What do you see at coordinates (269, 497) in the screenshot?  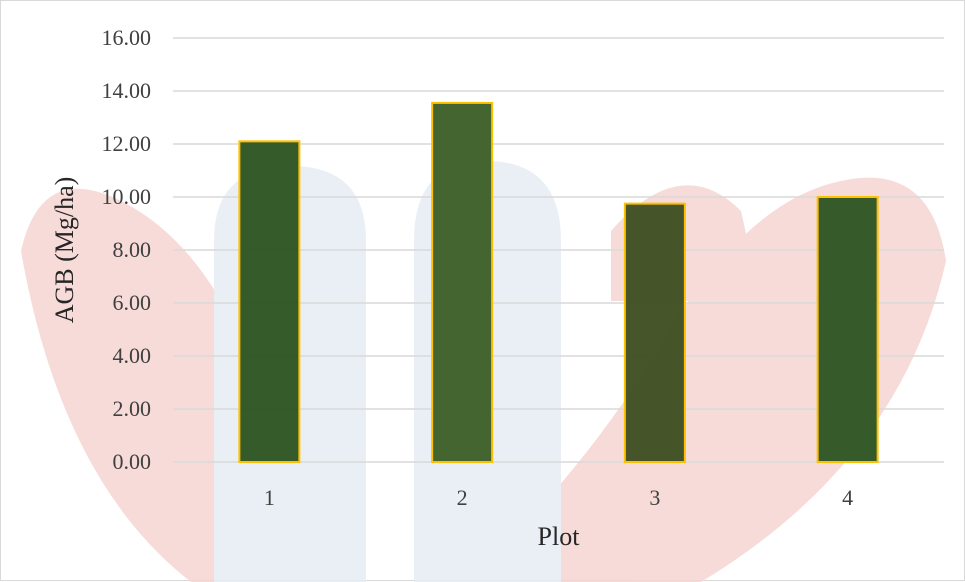 I see `x-tick-label: 1` at bounding box center [269, 497].